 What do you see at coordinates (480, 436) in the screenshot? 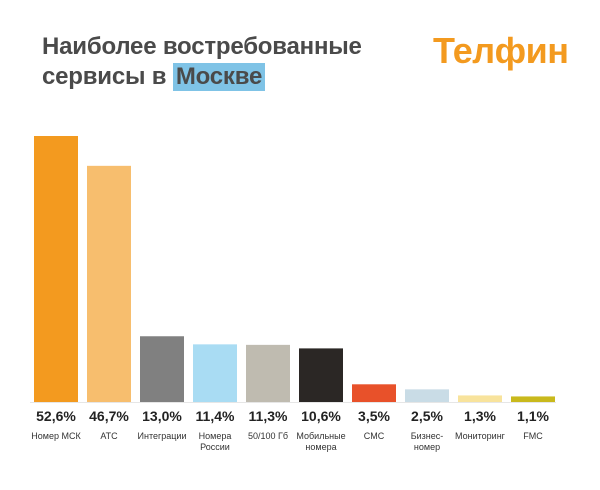
I see `category-label-9: Мониторинг` at bounding box center [480, 436].